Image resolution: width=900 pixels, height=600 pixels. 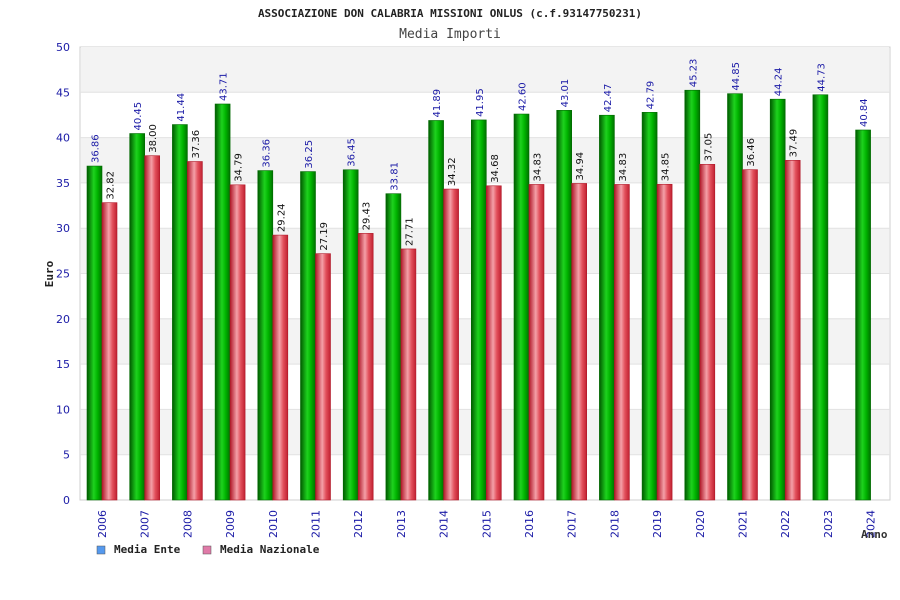 What do you see at coordinates (580, 166) in the screenshot?
I see `bar-value-label: 34.94` at bounding box center [580, 166].